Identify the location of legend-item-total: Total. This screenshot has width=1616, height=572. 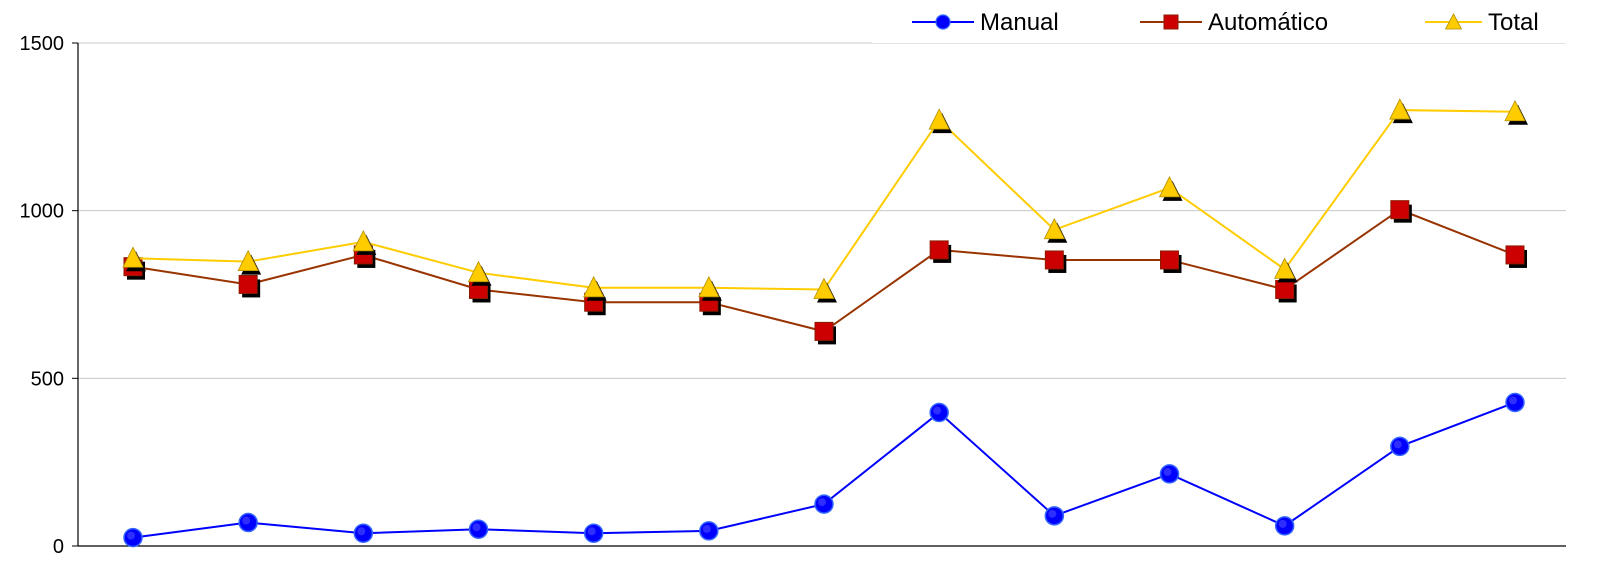
(1482, 22).